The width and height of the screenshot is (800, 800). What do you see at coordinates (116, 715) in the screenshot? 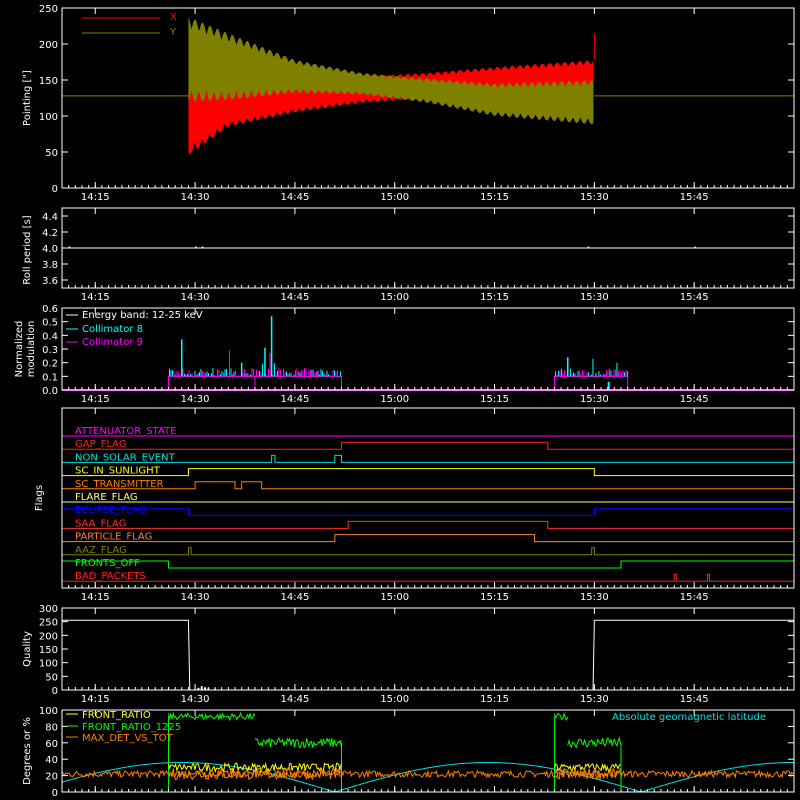
I see `legend-front-ratio-label: FRONT_RATIO` at bounding box center [116, 715].